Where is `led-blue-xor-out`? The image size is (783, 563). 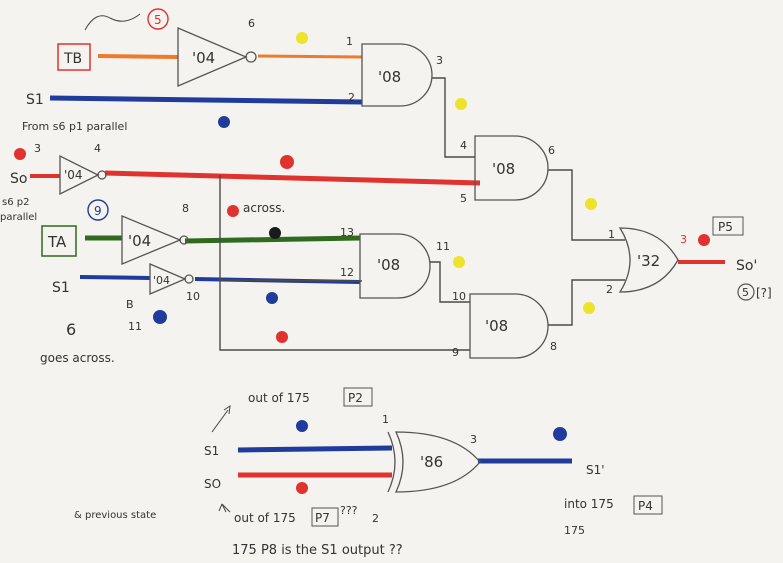 led-blue-xor-out is located at coordinates (560, 434).